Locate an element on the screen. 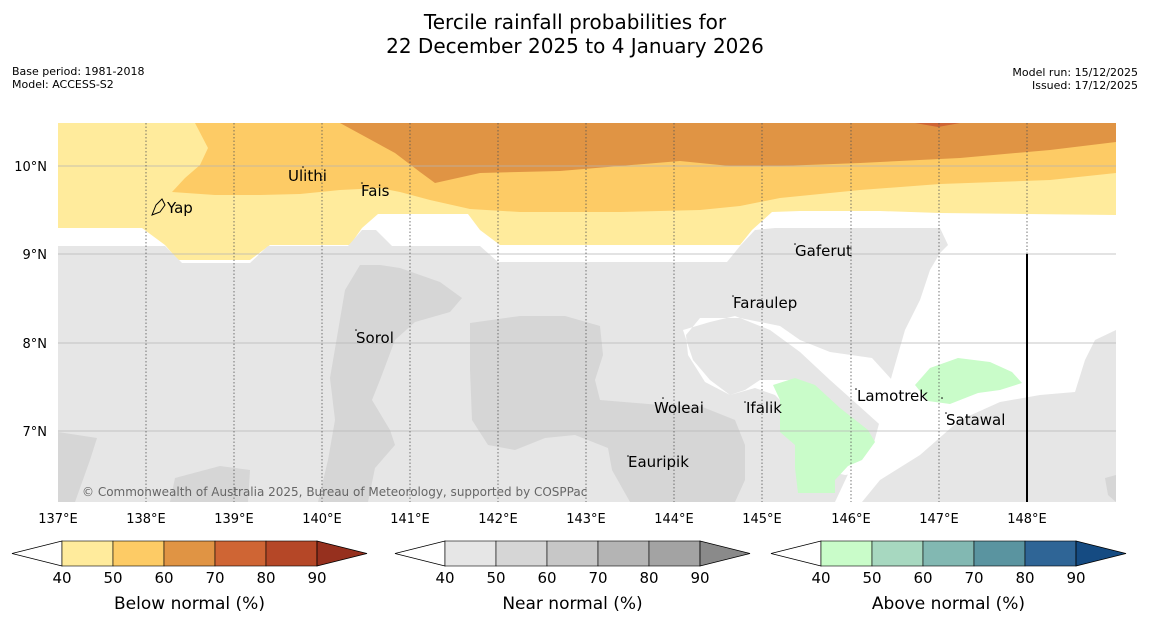 This screenshot has height=644, width=1150. lon-label: 138°E is located at coordinates (146, 519).